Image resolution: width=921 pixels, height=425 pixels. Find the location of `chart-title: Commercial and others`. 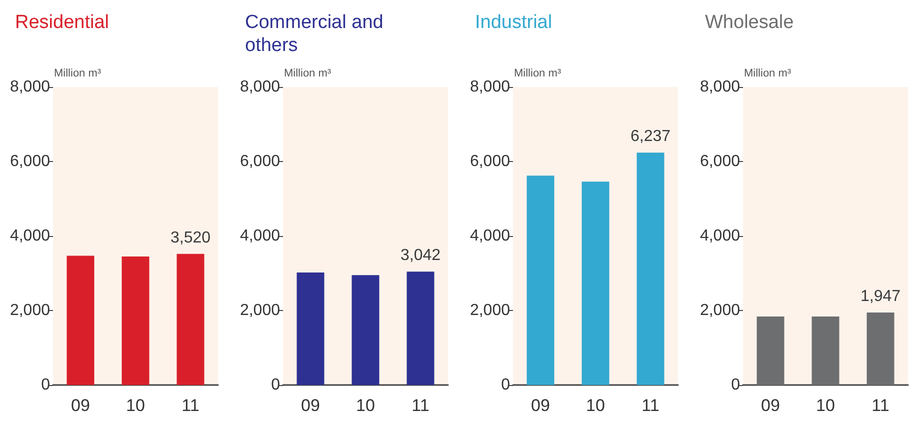

chart-title: Commercial and others is located at coordinates (317, 34).